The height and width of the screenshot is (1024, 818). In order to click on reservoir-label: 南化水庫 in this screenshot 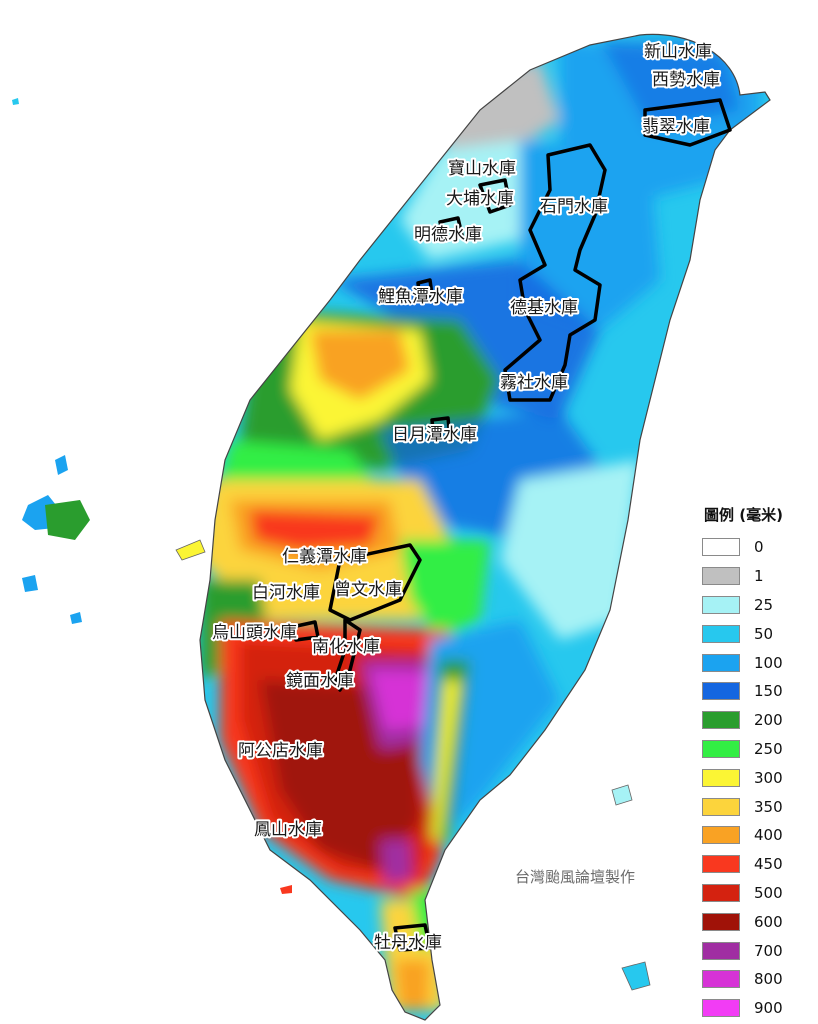, I will do `click(346, 647)`.